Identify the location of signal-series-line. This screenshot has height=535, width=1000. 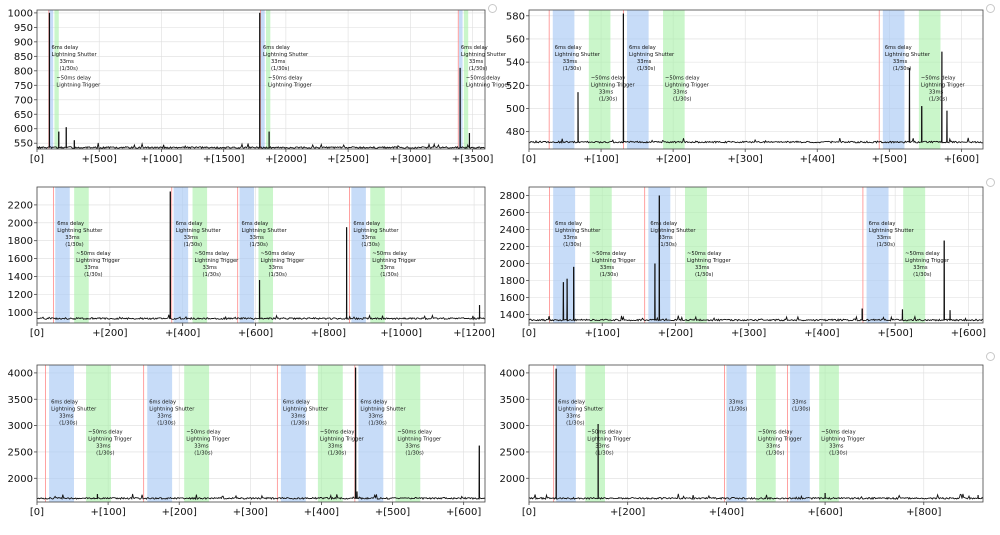
(261, 256).